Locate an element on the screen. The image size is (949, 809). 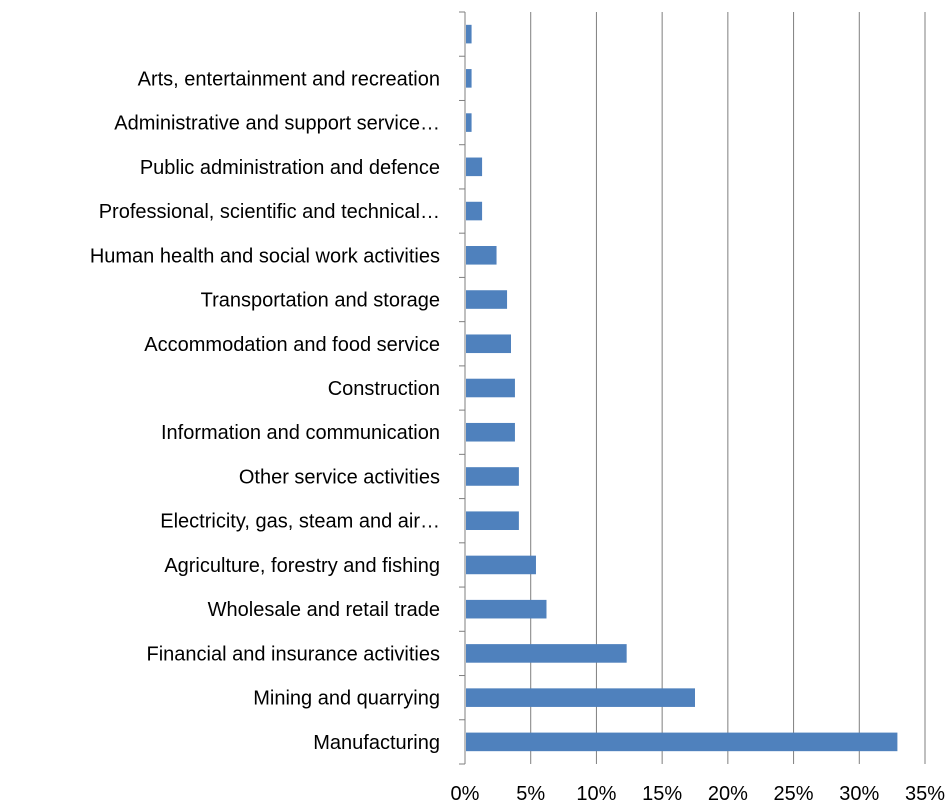
bar-electricity-gas-steam-and-air is located at coordinates (492, 520).